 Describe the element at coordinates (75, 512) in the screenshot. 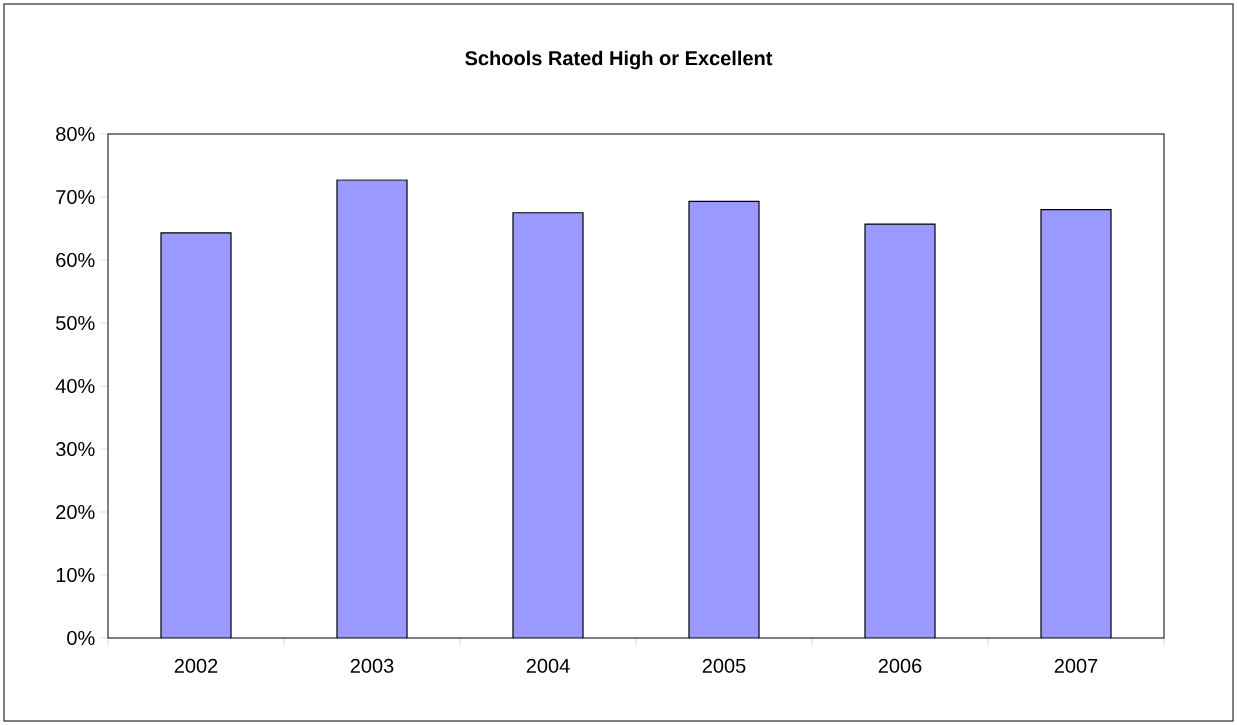

I see `y-tick-label: 20%` at that location.